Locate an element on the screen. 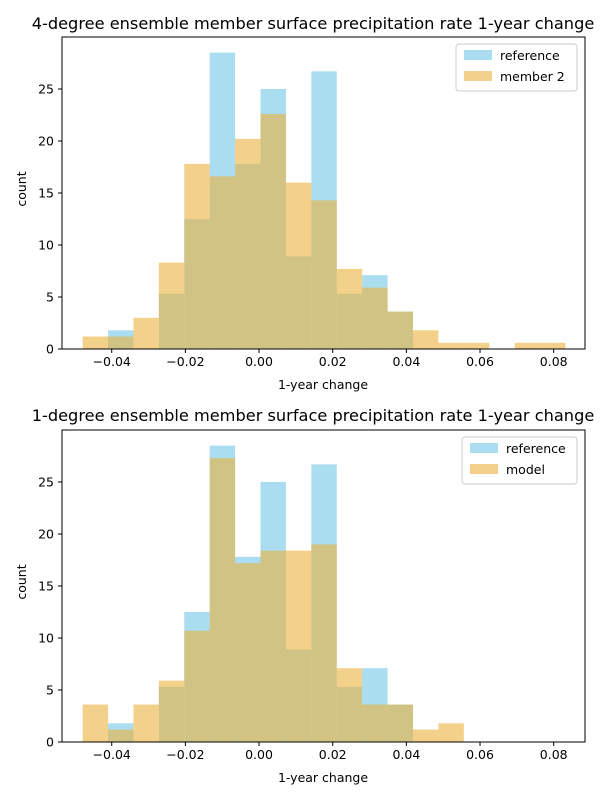 This screenshot has width=600, height=804. legend: reference member 2 is located at coordinates (516, 67).